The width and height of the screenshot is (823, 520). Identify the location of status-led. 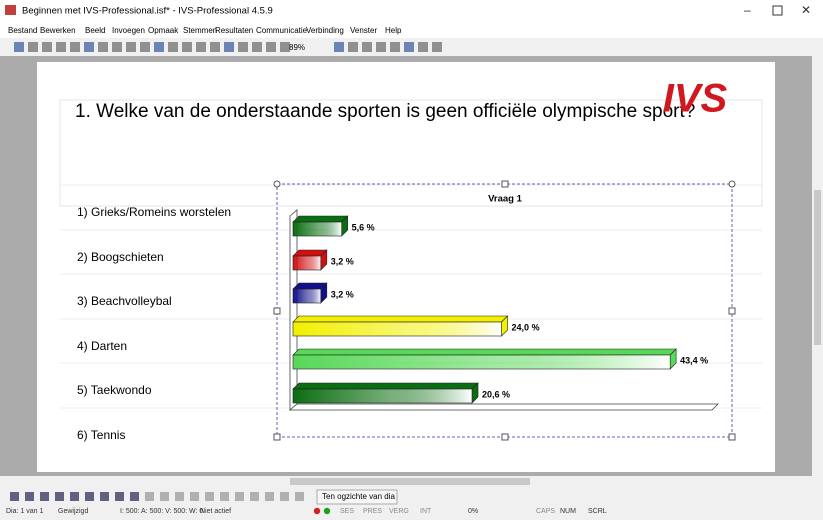
(327, 511).